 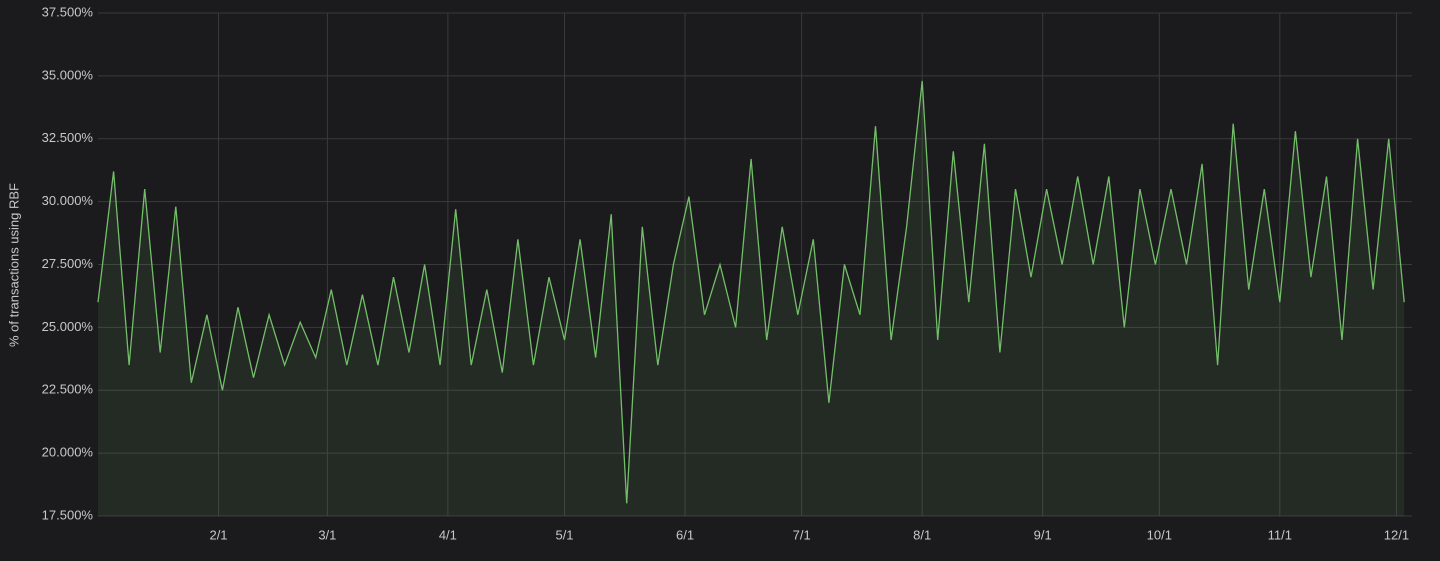 What do you see at coordinates (68, 137) in the screenshot?
I see `y-tick-label: 32.500%` at bounding box center [68, 137].